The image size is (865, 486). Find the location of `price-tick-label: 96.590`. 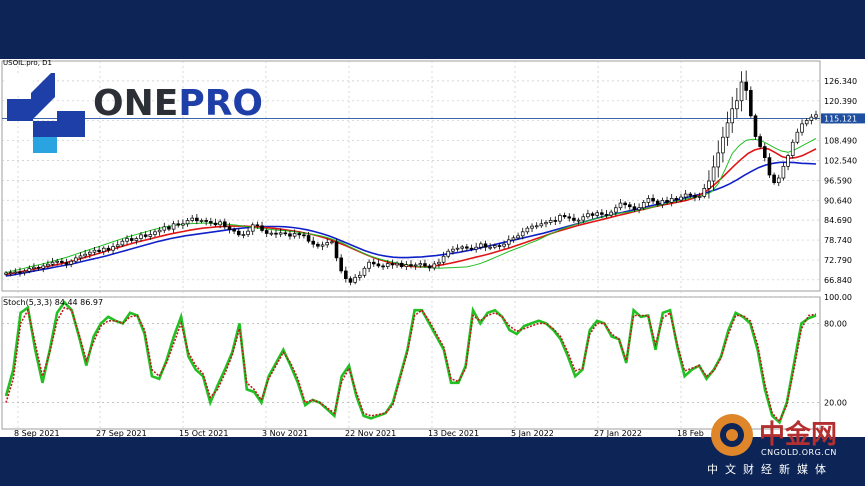

price-tick-label: 96.590 is located at coordinates (838, 180).